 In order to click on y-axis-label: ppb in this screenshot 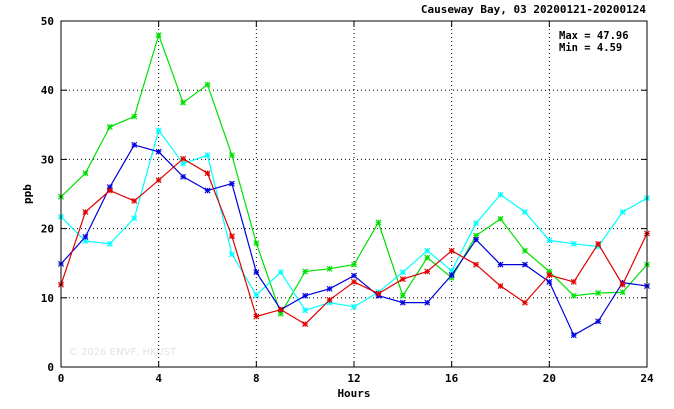, I will do `click(27, 194)`.